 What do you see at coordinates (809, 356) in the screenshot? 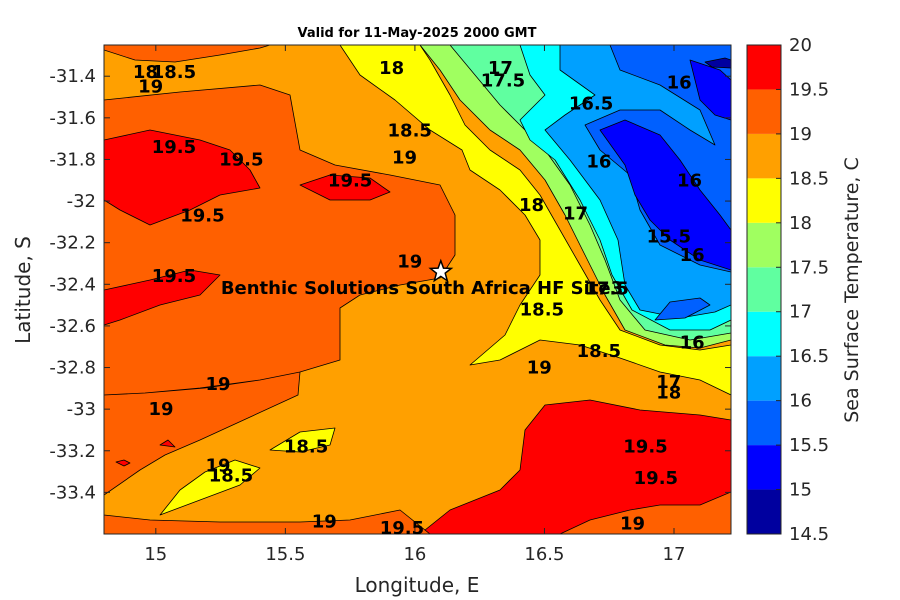
I see `colorbar-tick-label: 16.5` at bounding box center [809, 356].